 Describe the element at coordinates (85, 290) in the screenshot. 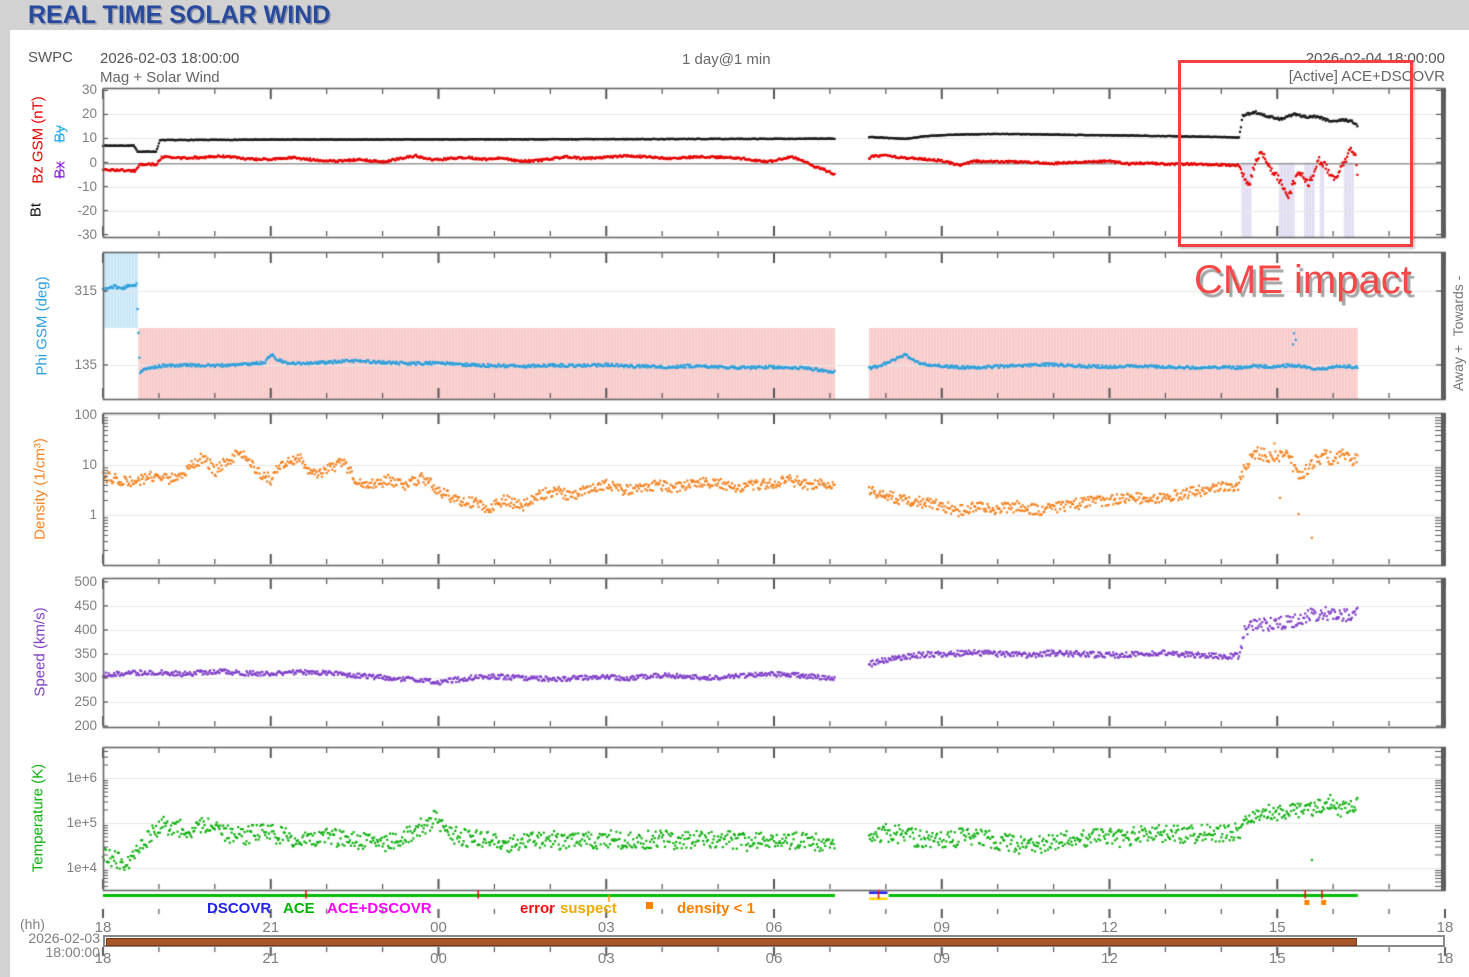

I see `phi-ytick-label: 315` at that location.